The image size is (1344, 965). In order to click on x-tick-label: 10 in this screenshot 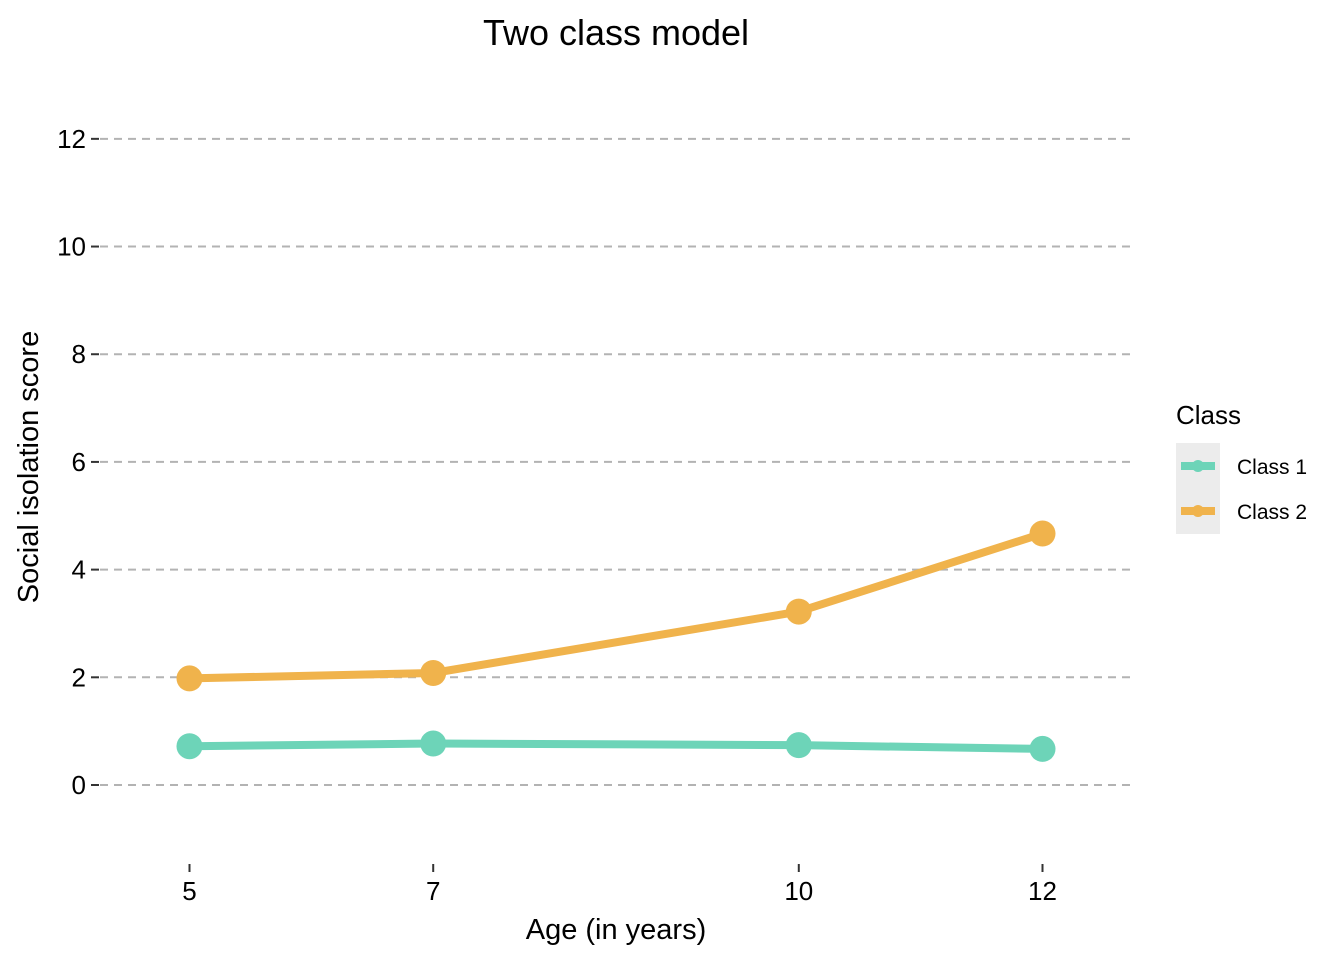, I will do `click(798, 891)`.